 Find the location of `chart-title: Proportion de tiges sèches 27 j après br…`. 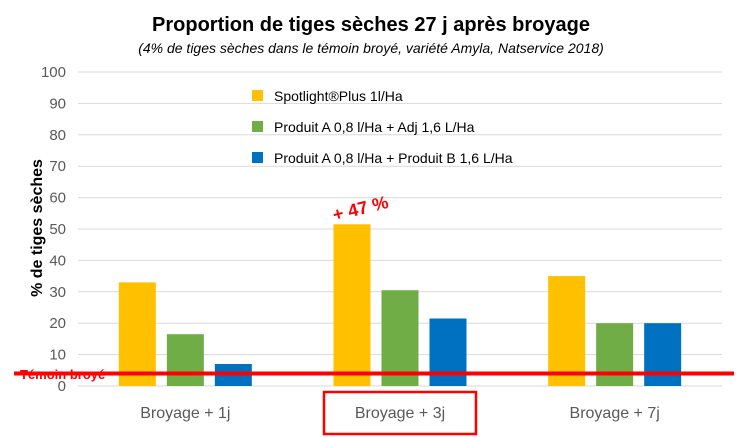

chart-title: Proportion de tiges sèches 27 j après br… is located at coordinates (371, 25).